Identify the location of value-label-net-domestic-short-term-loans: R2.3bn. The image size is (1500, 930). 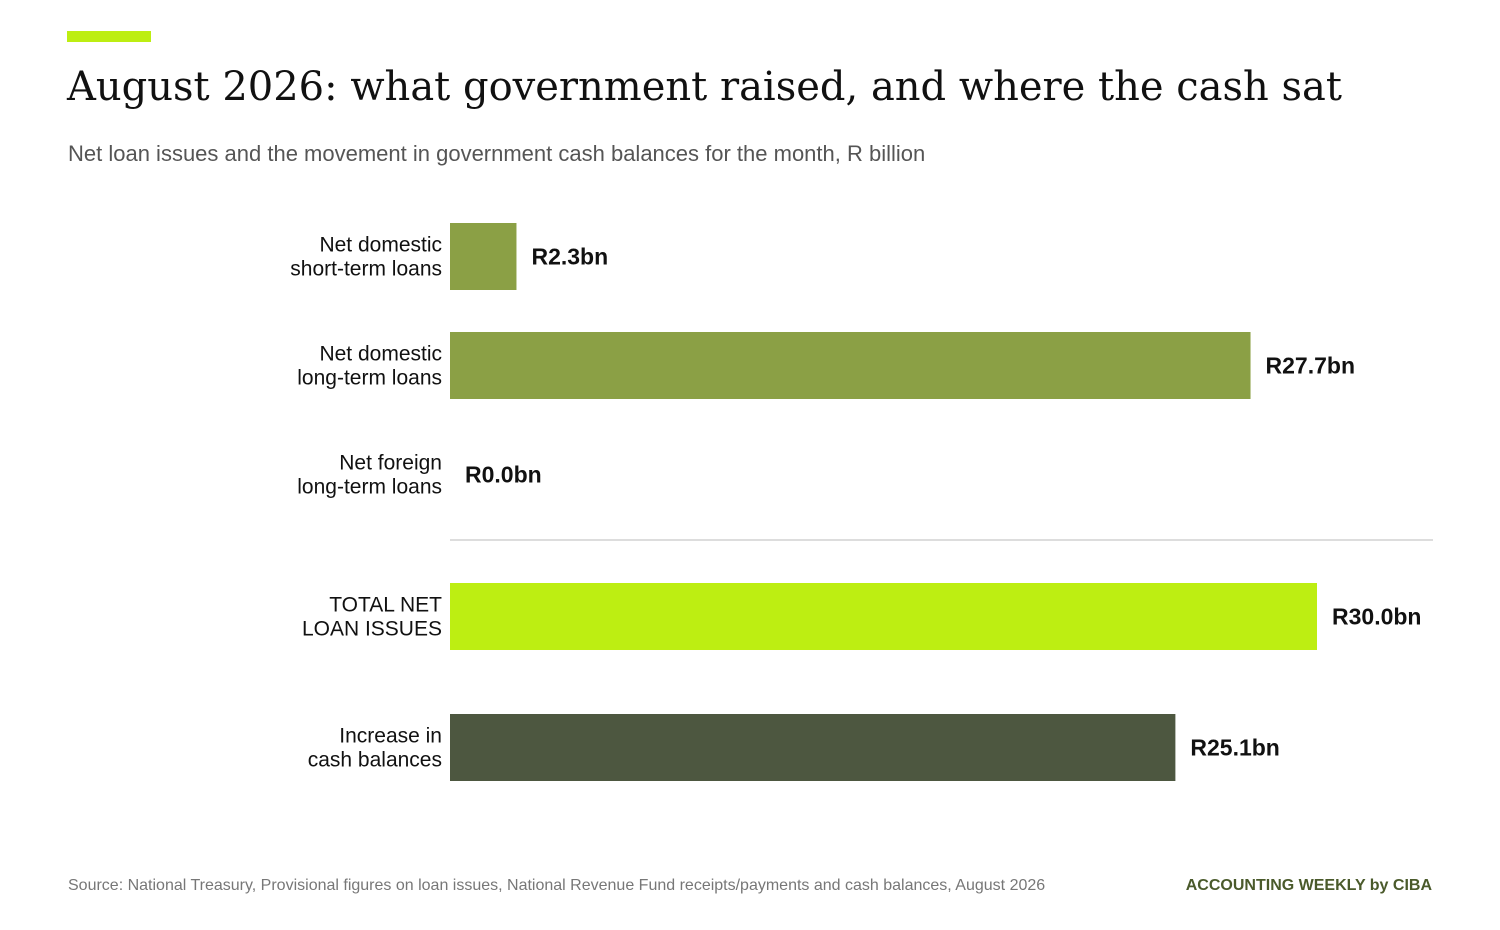
(569, 257).